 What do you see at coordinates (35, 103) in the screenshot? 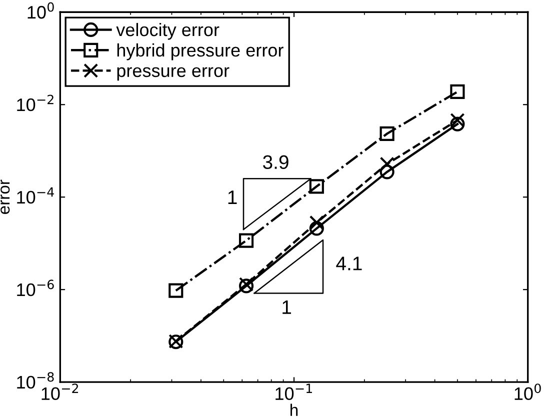
I see `y-tick-label: 10$^{−2}$` at bounding box center [35, 103].